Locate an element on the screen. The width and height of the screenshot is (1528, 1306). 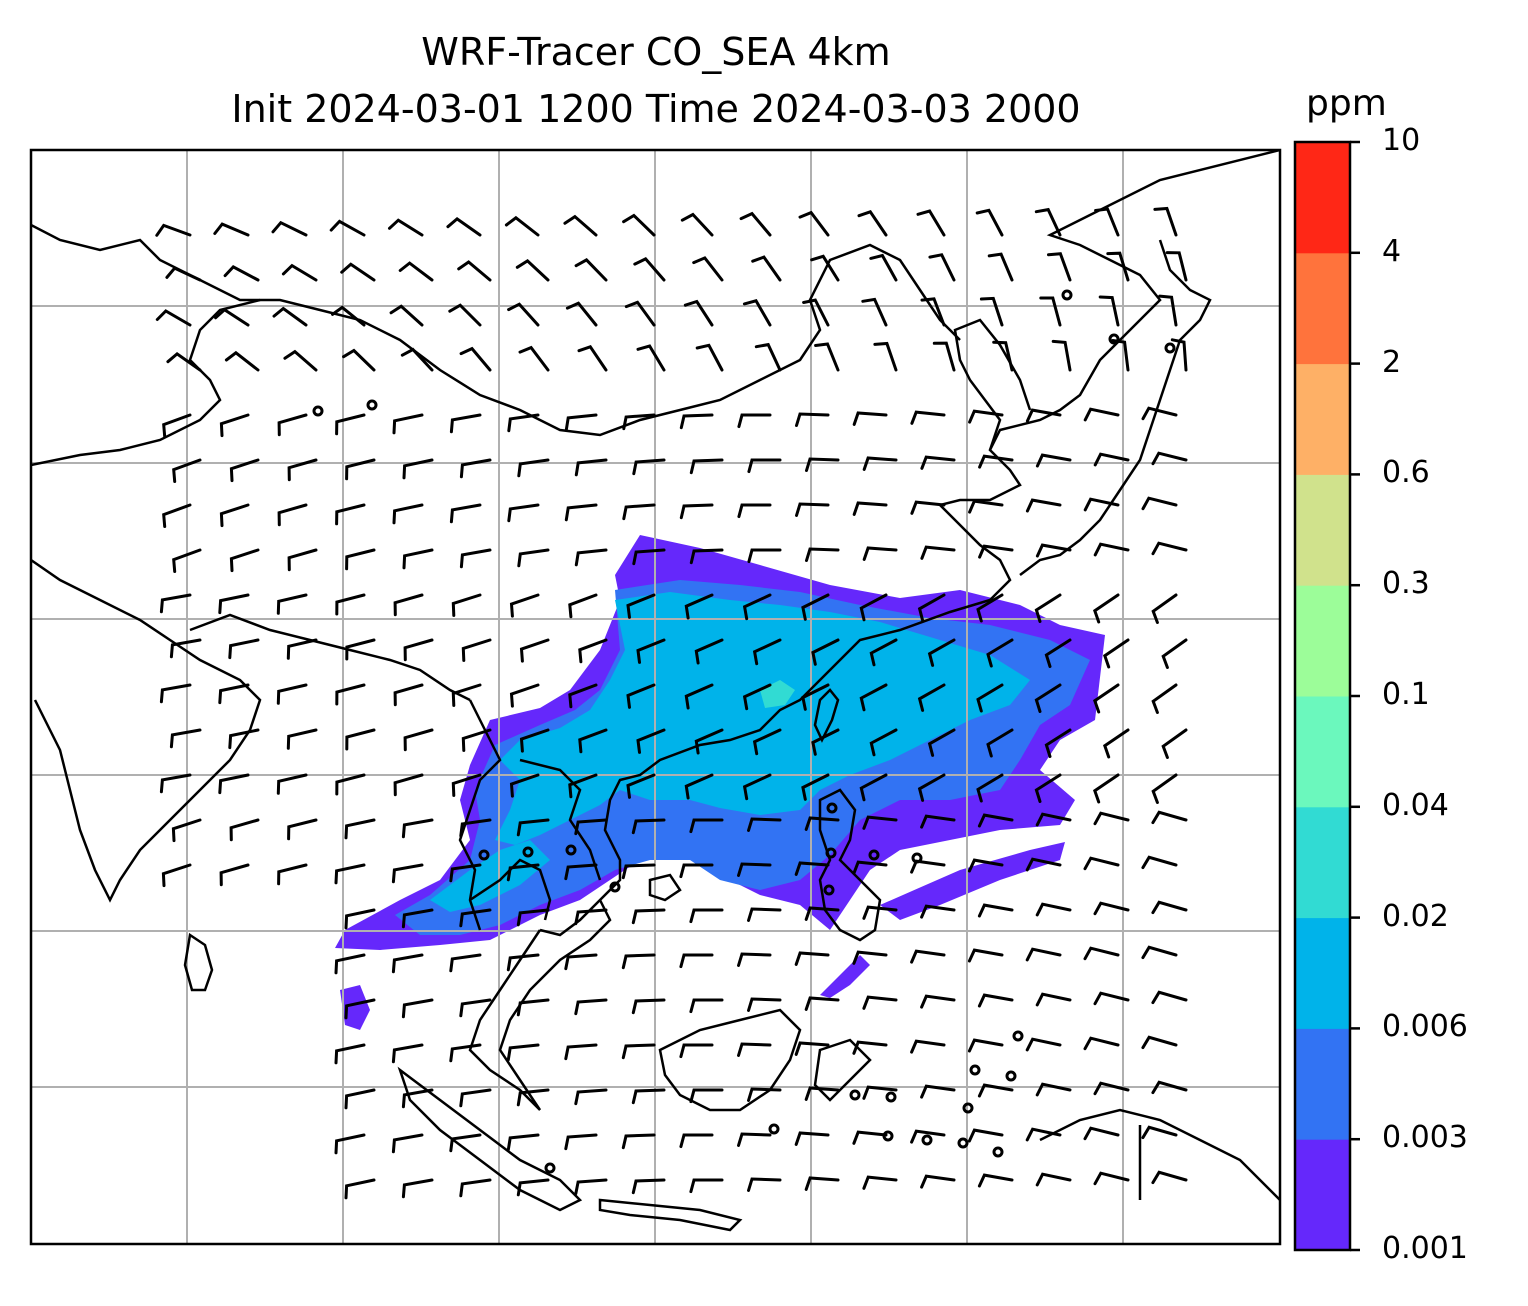
plume-level-0001-south-band is located at coordinates (972, 881).